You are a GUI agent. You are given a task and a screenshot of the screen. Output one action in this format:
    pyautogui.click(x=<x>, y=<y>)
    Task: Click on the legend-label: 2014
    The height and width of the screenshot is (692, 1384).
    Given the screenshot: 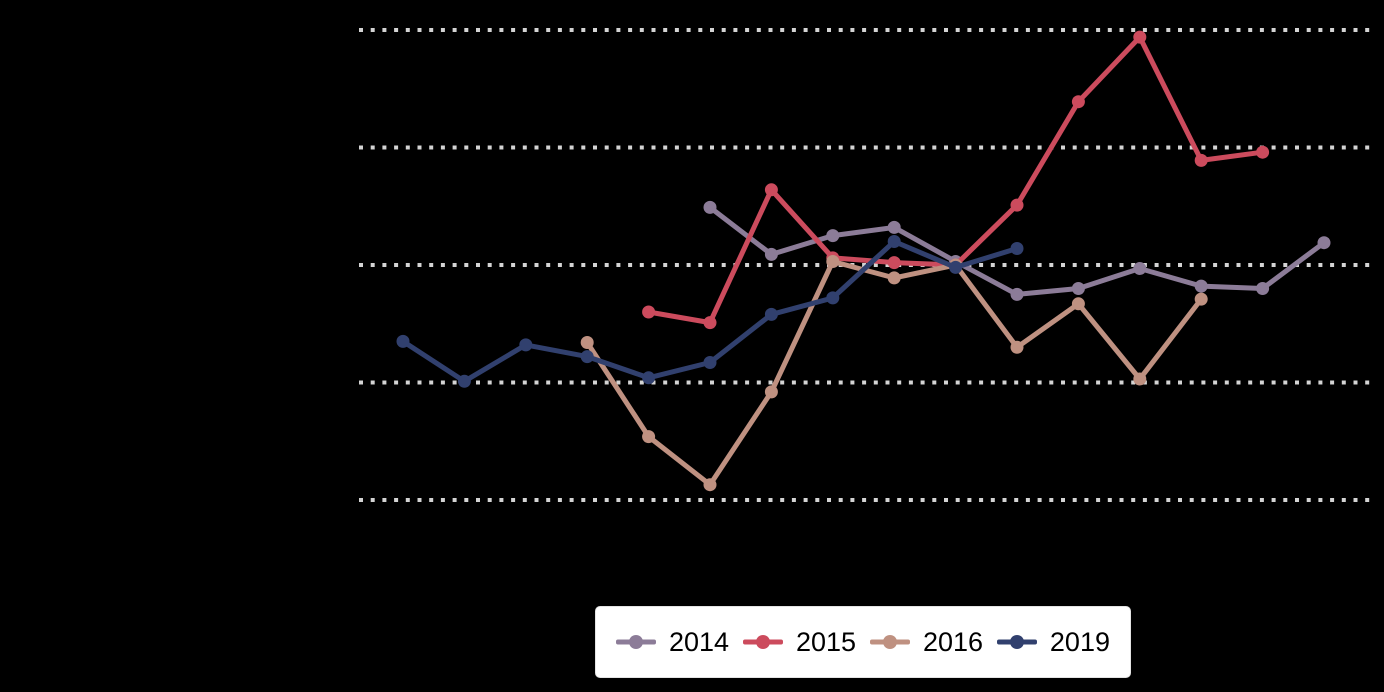 What is the action you would take?
    pyautogui.click(x=699, y=641)
    